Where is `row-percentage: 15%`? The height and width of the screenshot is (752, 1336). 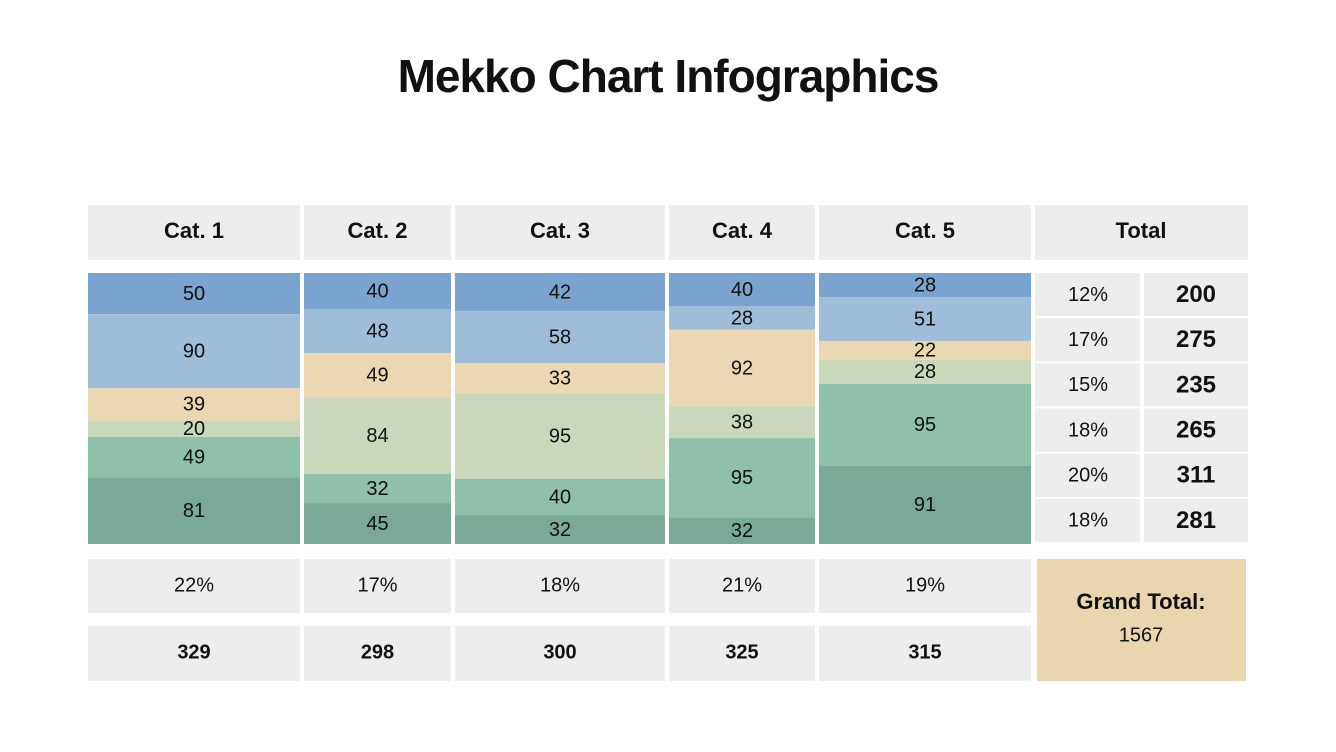
row-percentage: 15% is located at coordinates (1088, 385).